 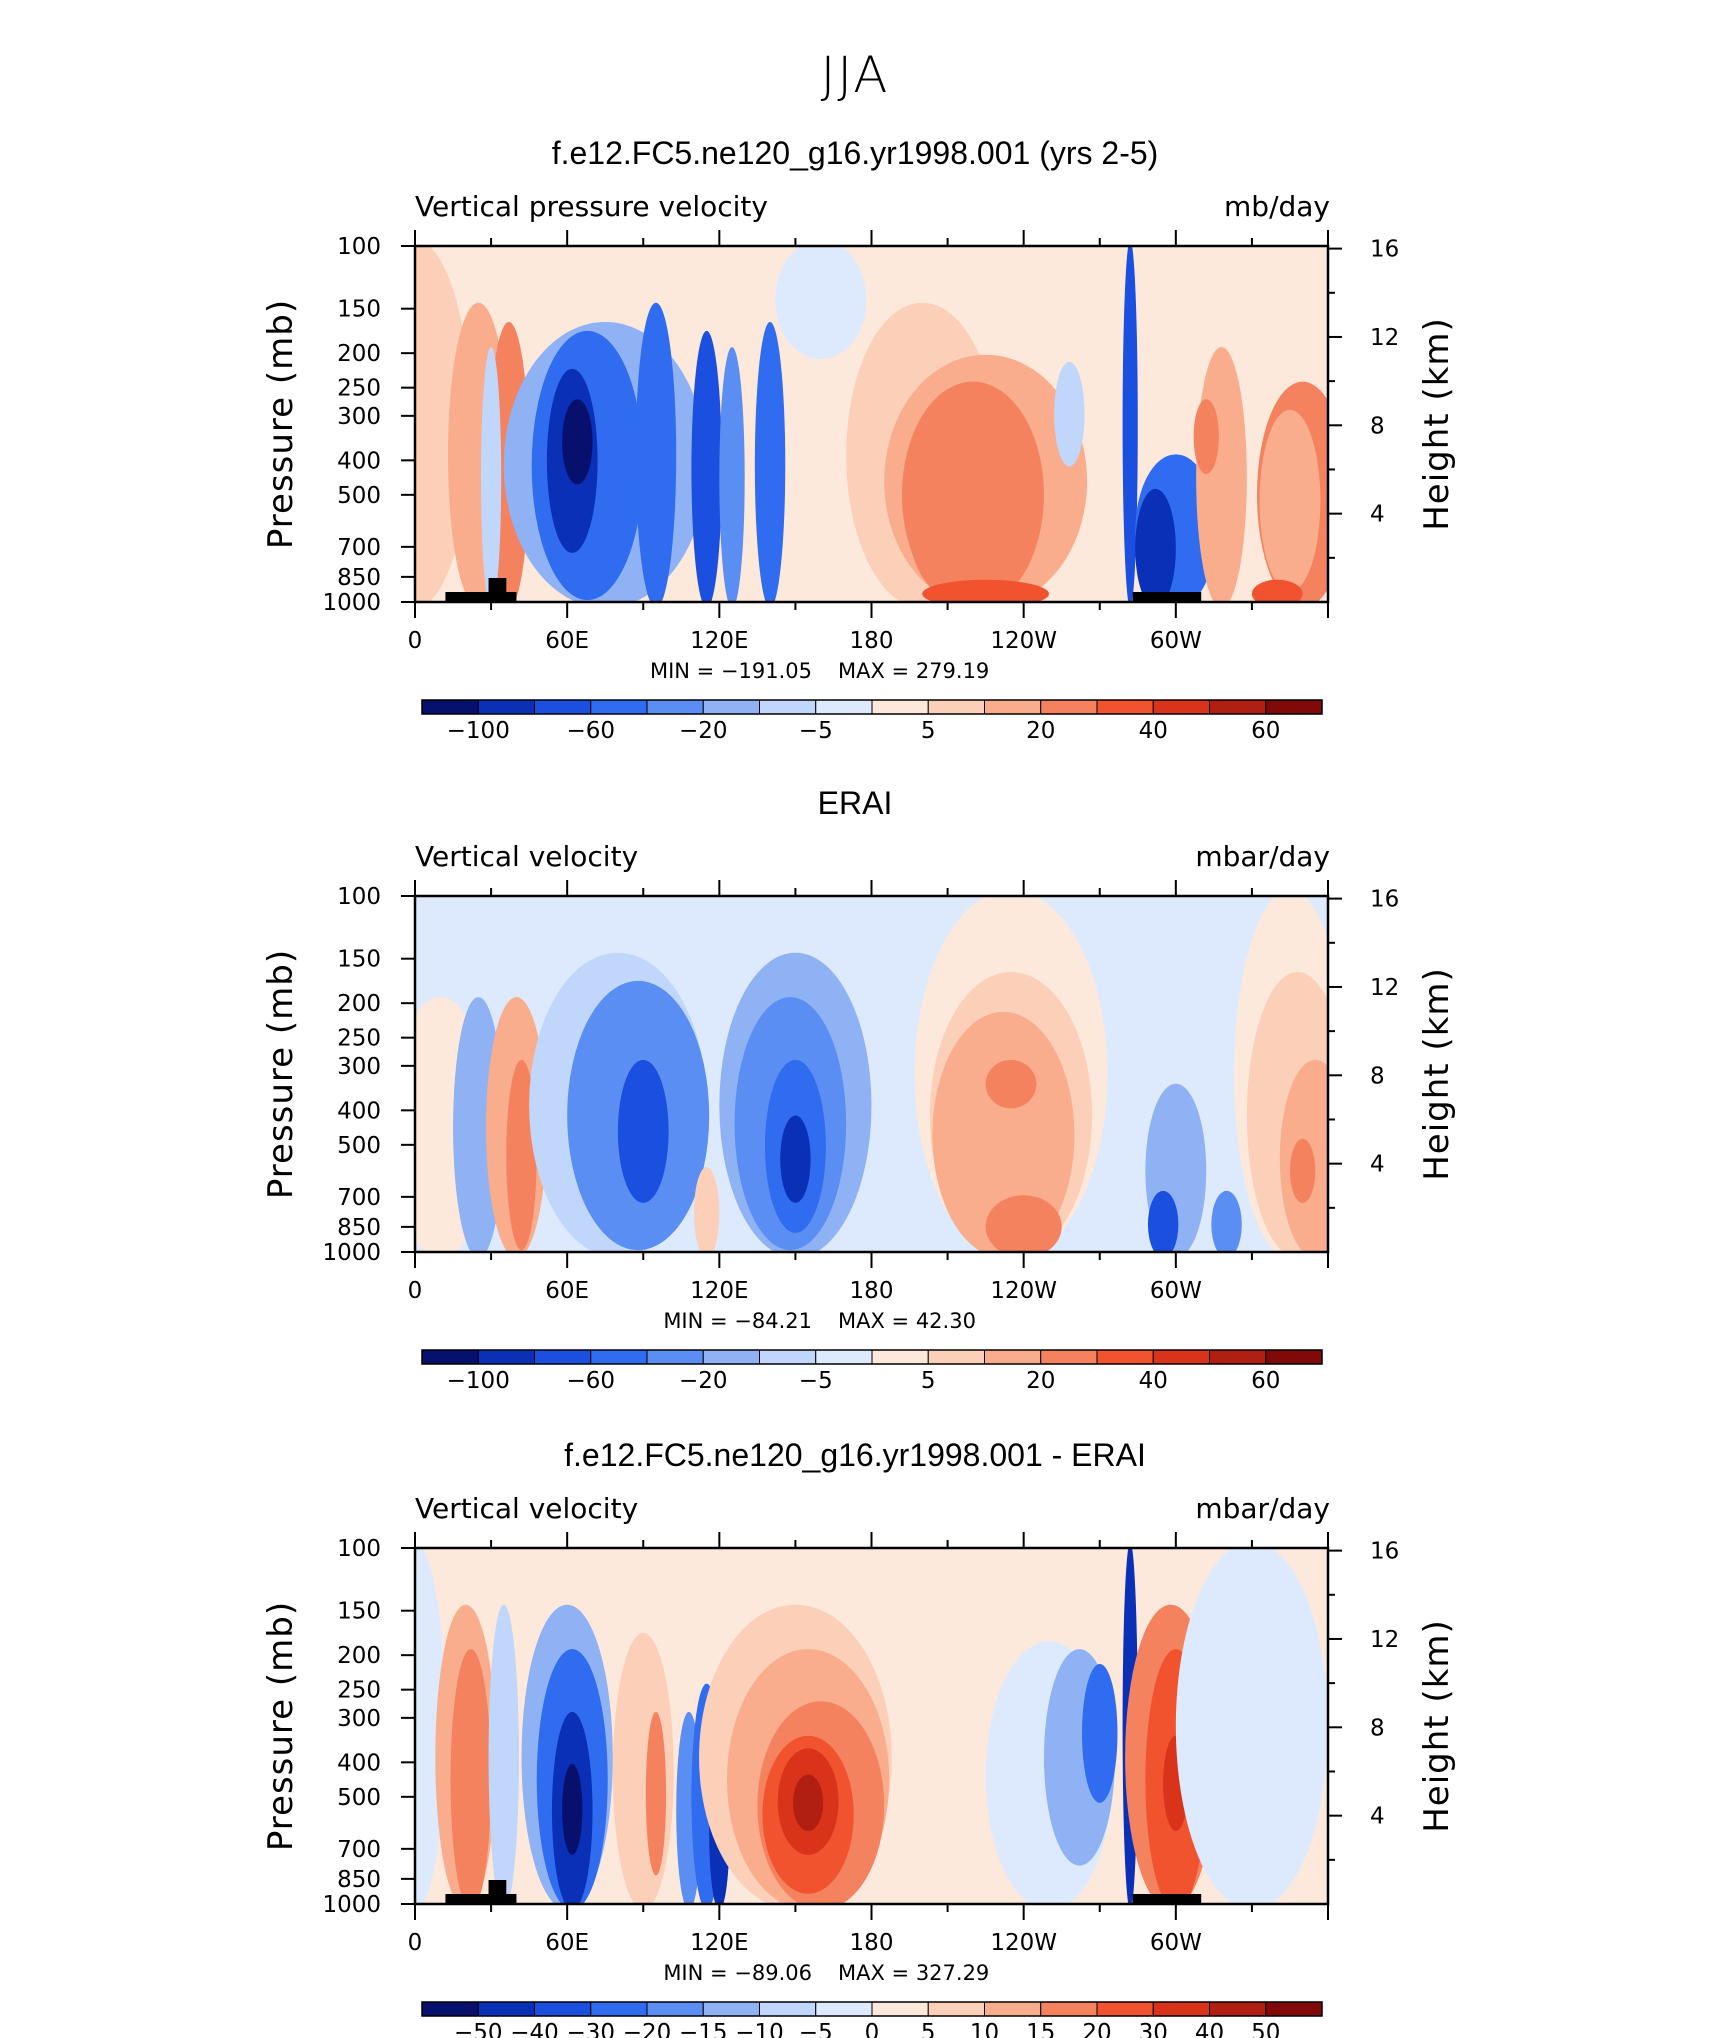 I want to click on max-label: MAX = 279.19, so click(x=913, y=671).